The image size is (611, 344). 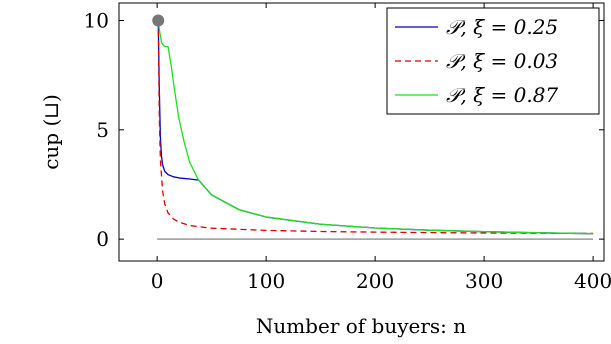 What do you see at coordinates (157, 281) in the screenshot?
I see `x-tick-label-0: 0` at bounding box center [157, 281].